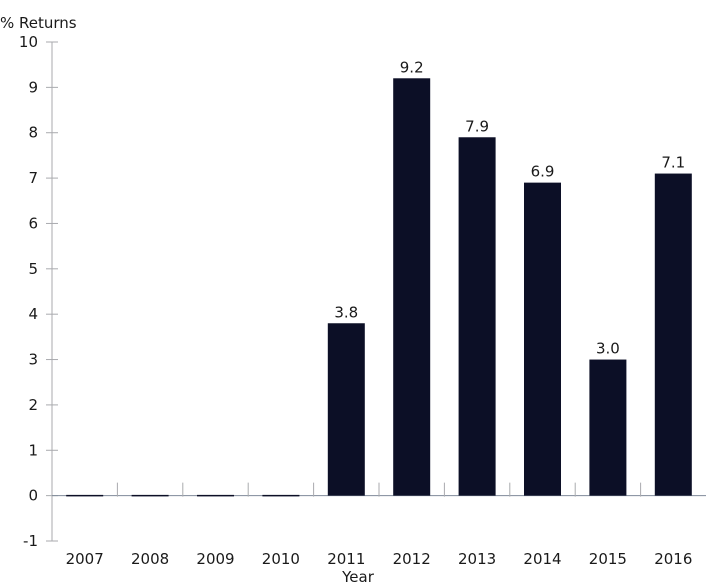 The height and width of the screenshot is (586, 706). I want to click on y-tick-label: 5, so click(33, 269).